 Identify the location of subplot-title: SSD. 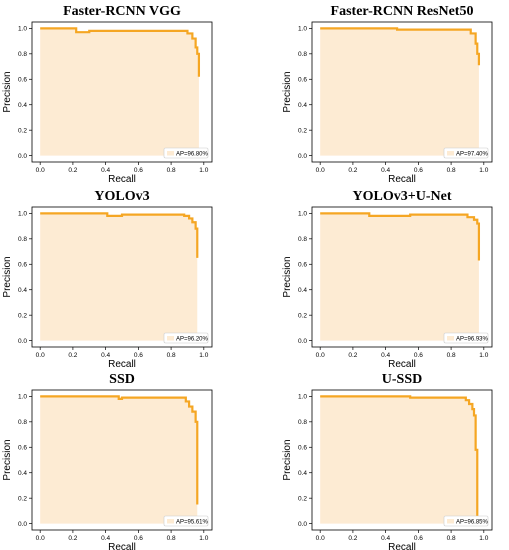
(122, 379).